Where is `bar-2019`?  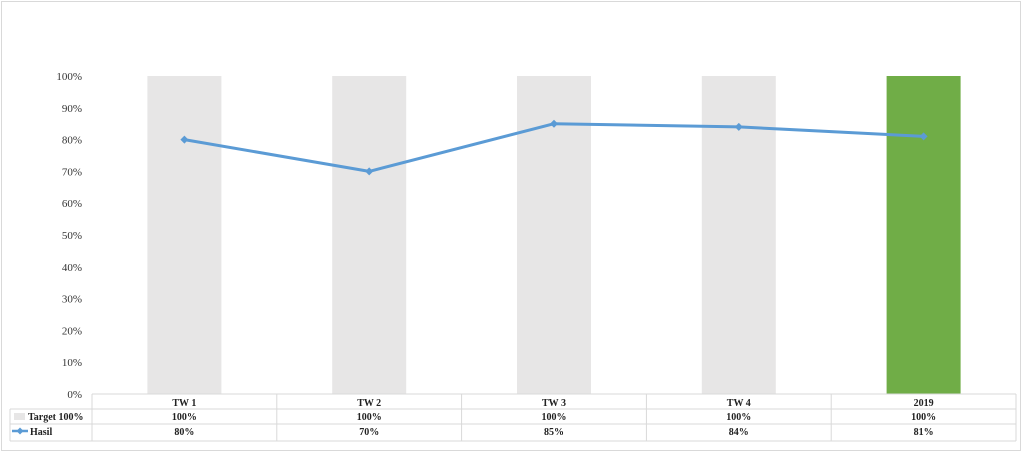
bar-2019 is located at coordinates (923, 235).